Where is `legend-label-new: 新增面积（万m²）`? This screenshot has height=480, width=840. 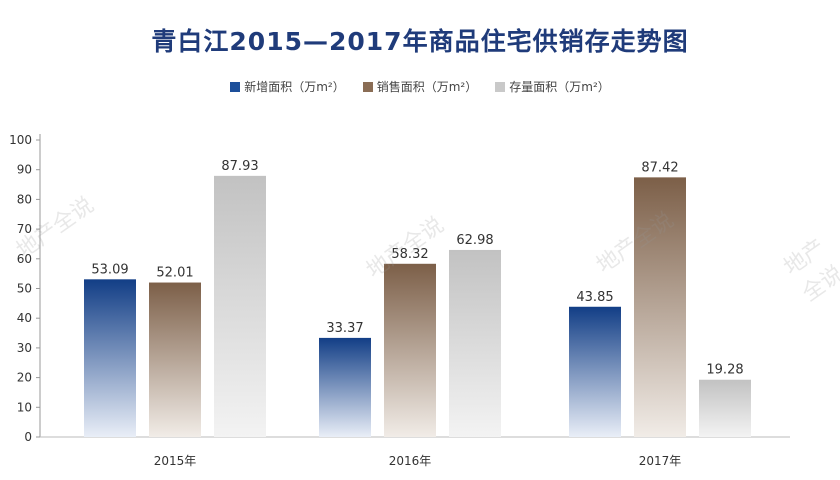
legend-label-new: 新增面积（万m²） is located at coordinates (294, 87).